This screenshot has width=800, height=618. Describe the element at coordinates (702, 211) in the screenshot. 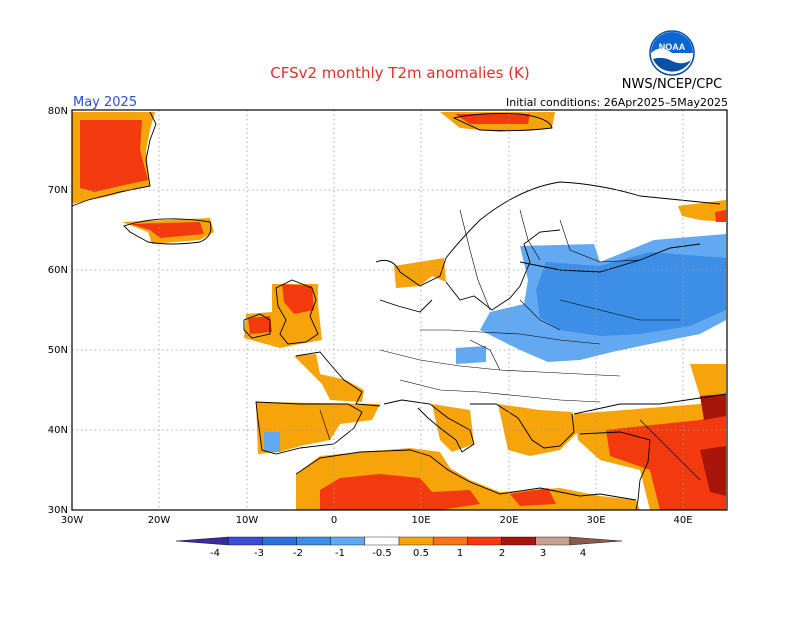

I see `anomaly-region-finland-arctic` at that location.